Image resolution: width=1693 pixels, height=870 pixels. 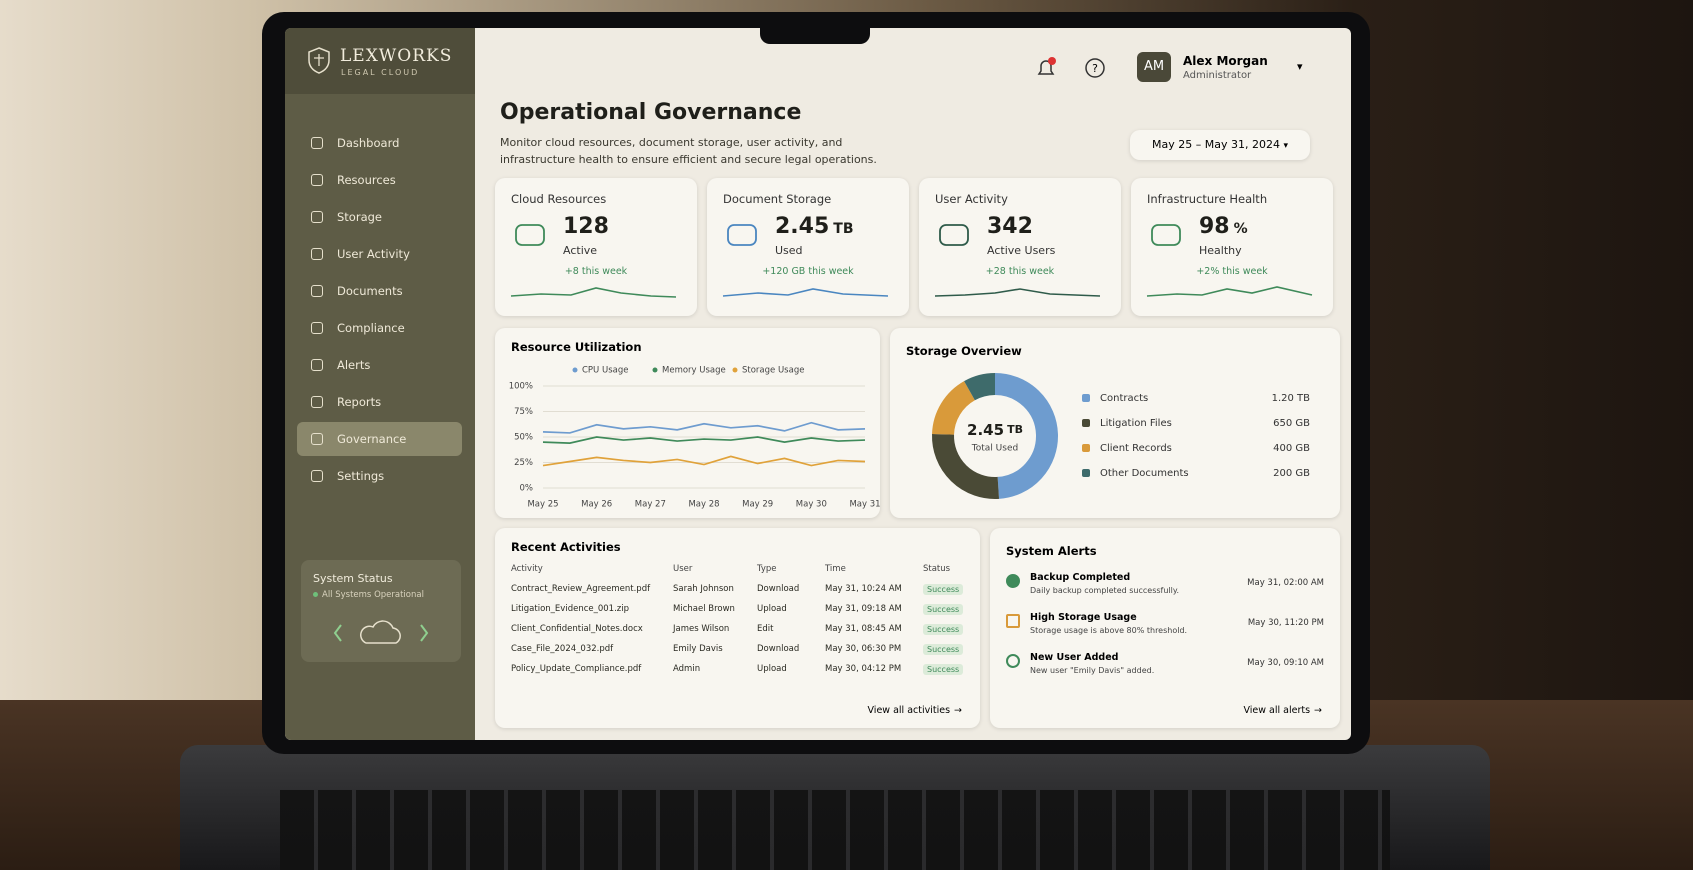 I want to click on kpi-icon, so click(x=530, y=235).